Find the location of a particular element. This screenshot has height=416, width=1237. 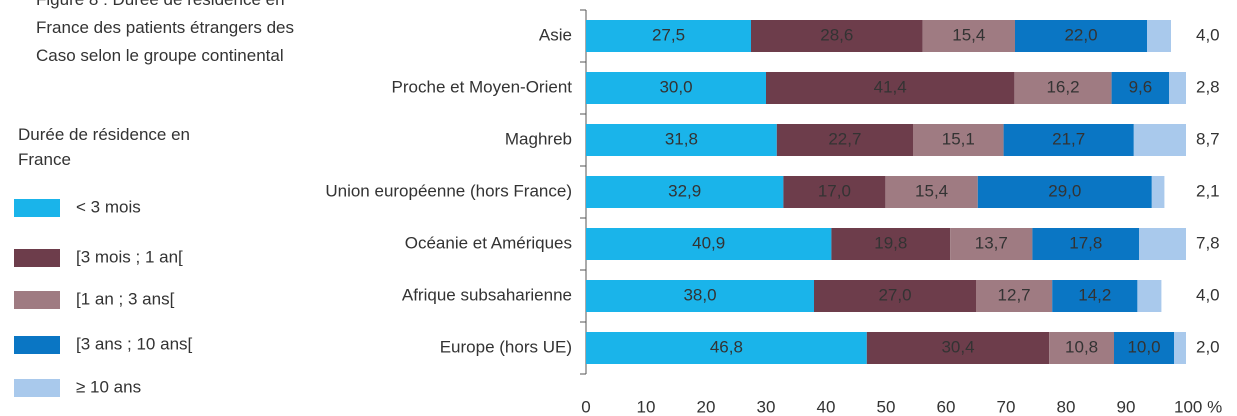

value-label: 17,0 is located at coordinates (834, 190).